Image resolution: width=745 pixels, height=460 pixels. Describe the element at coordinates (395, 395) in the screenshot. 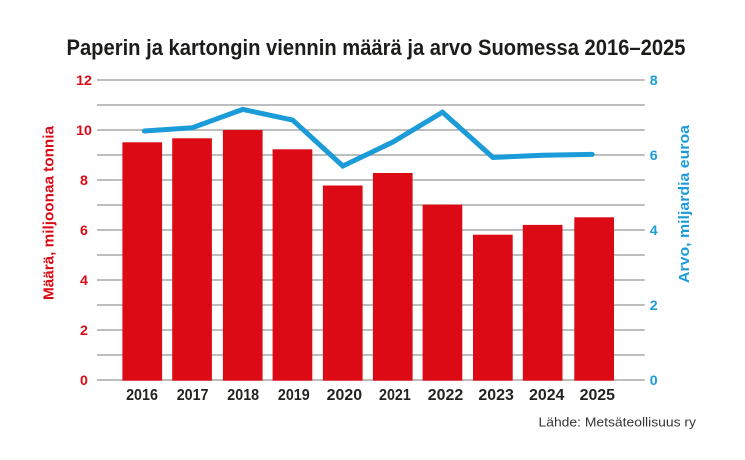

I see `svg-text: 2021` at that location.